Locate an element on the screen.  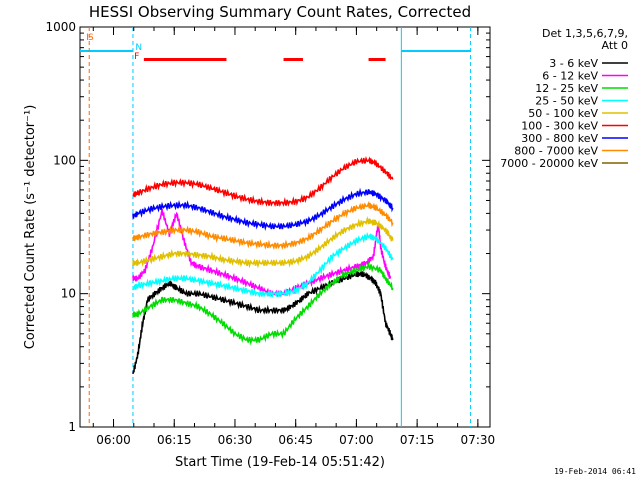
x-tick-label: 07:30 is located at coordinates (478, 440).